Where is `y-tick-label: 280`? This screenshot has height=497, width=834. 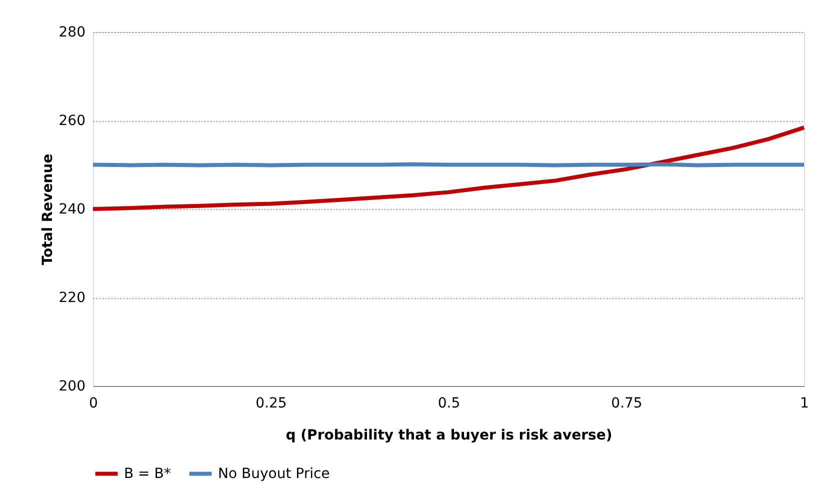 y-tick-label: 280 is located at coordinates (72, 32).